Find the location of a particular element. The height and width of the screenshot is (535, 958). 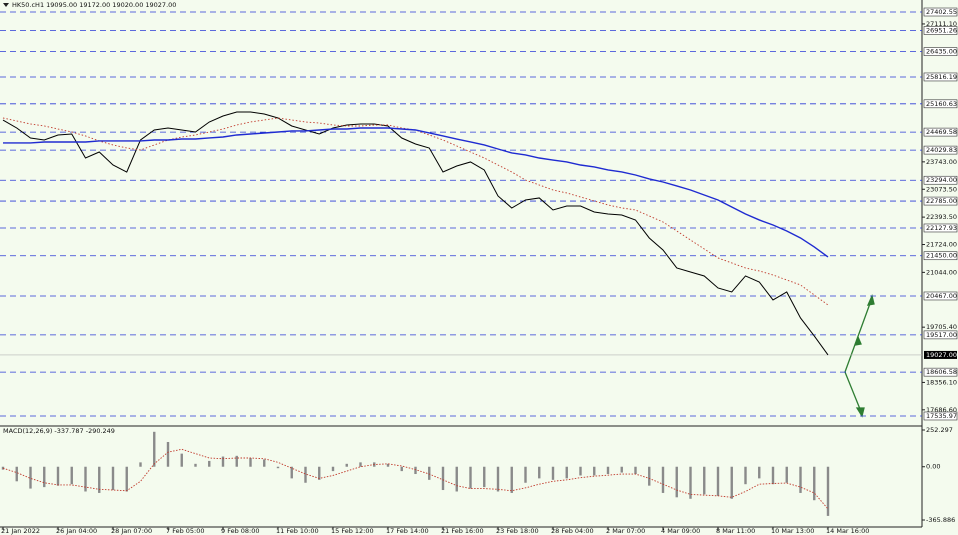

x-tick-label: 8 Mar 11:00 is located at coordinates (735, 531).